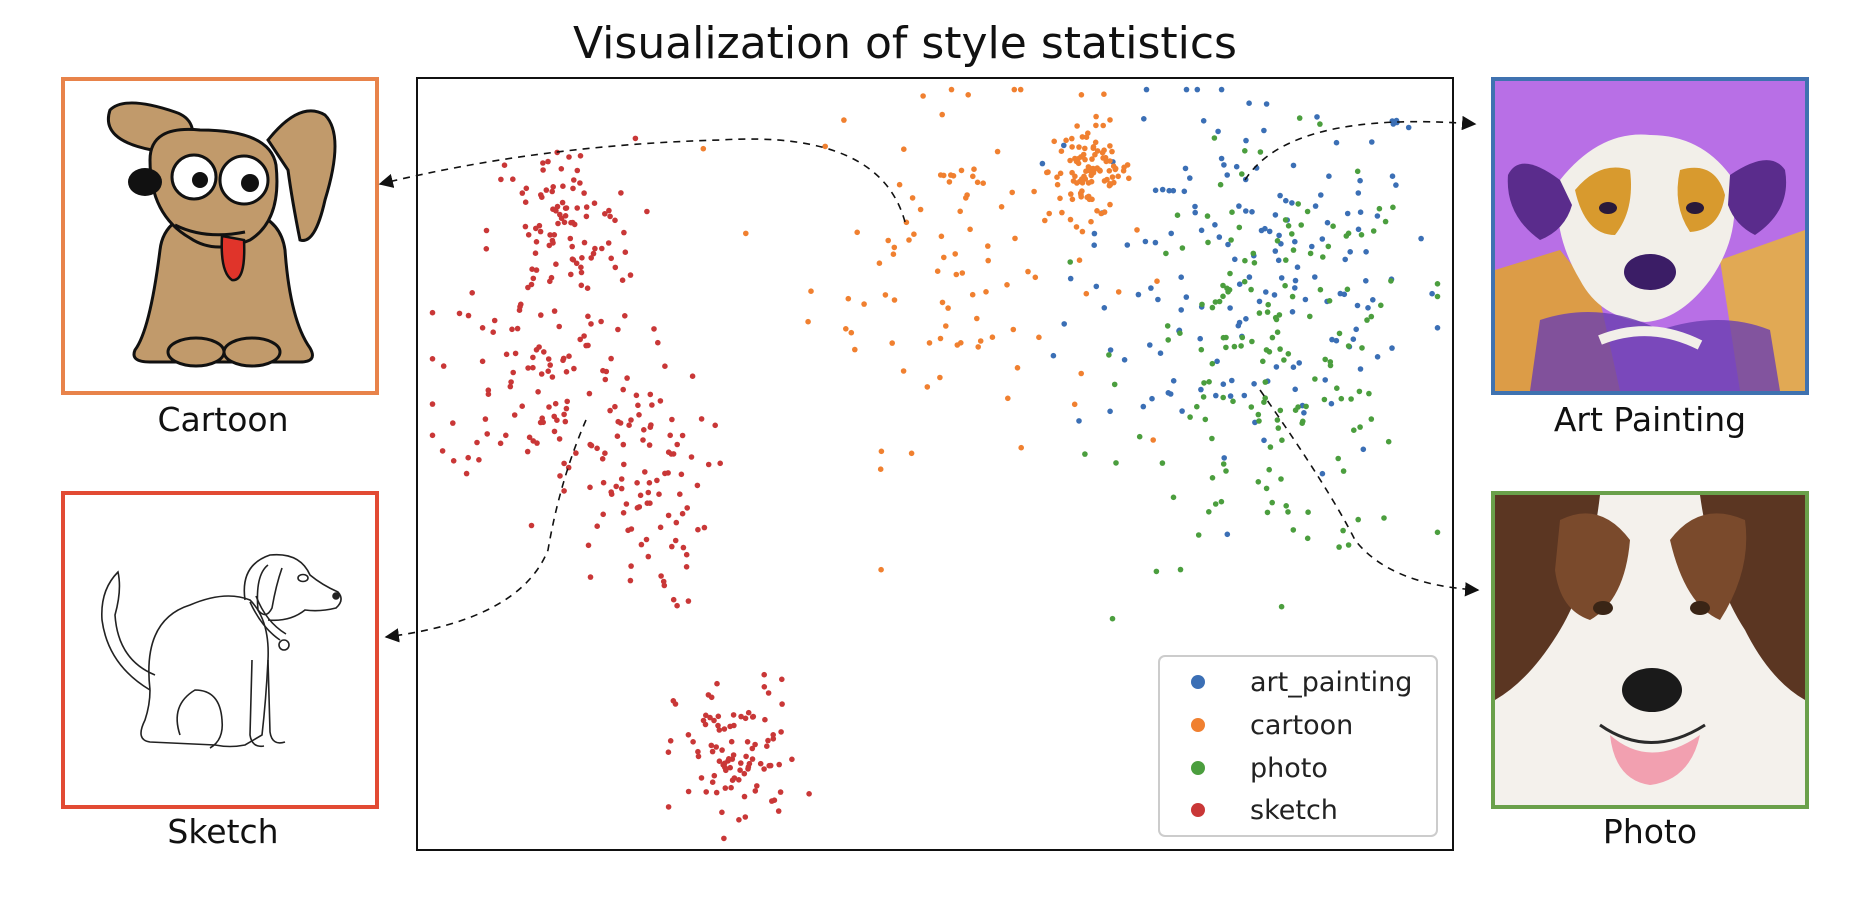 The width and height of the screenshot is (1862, 902). What do you see at coordinates (1198, 810) in the screenshot?
I see `legend-marker-sketch` at bounding box center [1198, 810].